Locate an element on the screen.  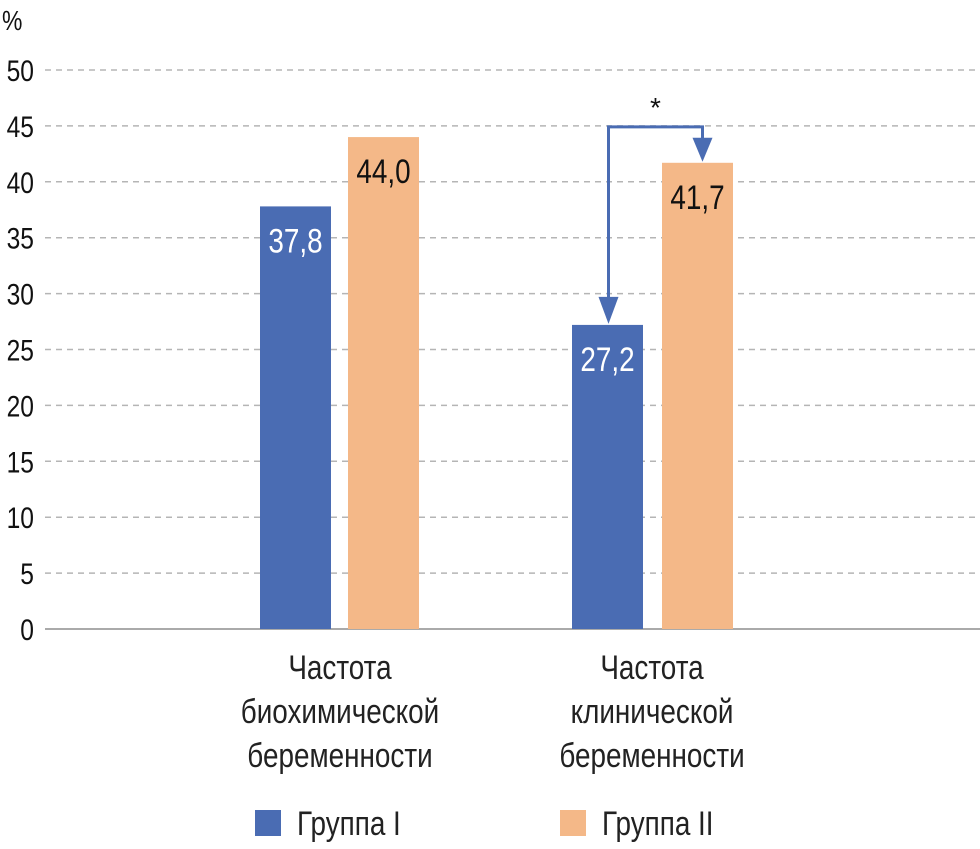
y-tick-label: 0 is located at coordinates (27, 630).